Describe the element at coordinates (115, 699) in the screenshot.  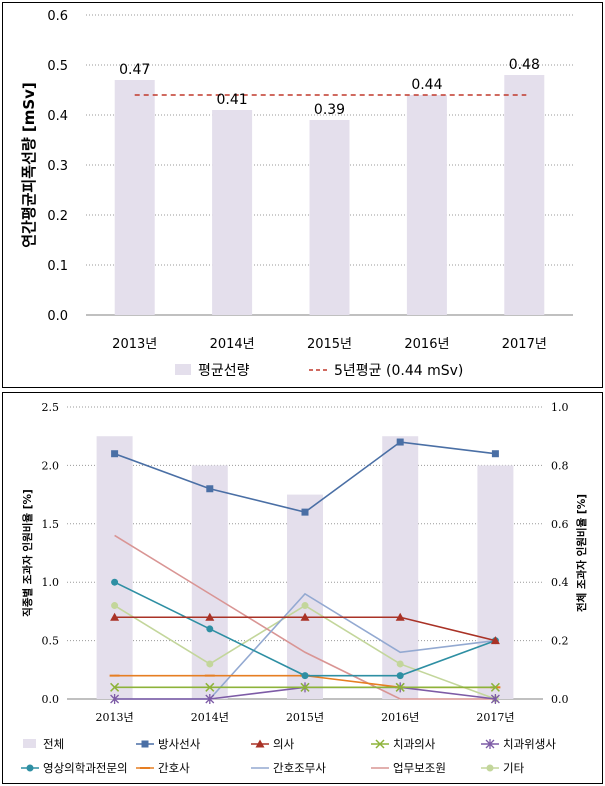
I see `point-치과위생사-2013년` at that location.